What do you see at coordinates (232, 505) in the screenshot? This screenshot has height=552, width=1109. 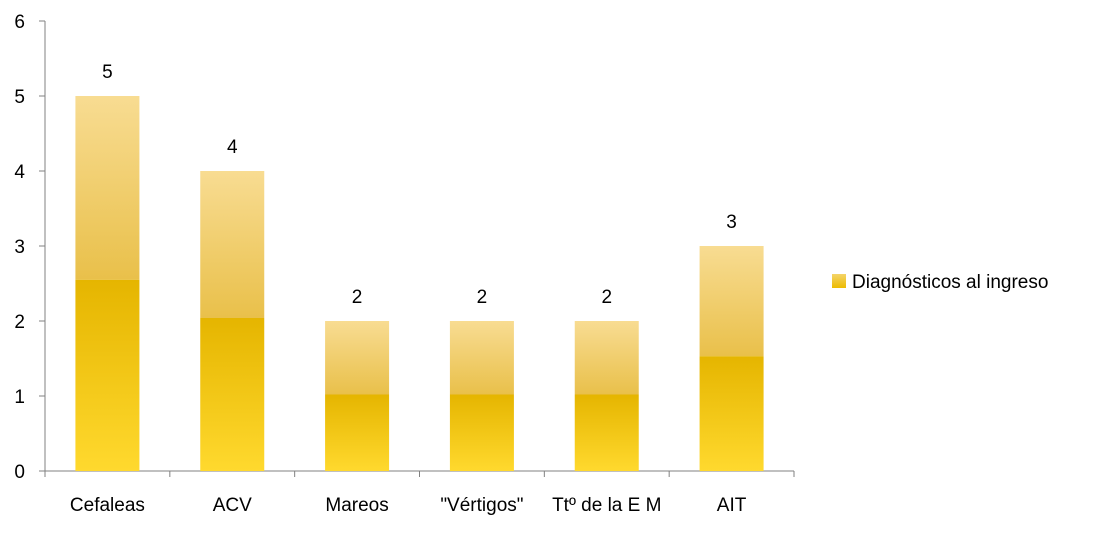 I see `x-tick-label: ACV` at bounding box center [232, 505].